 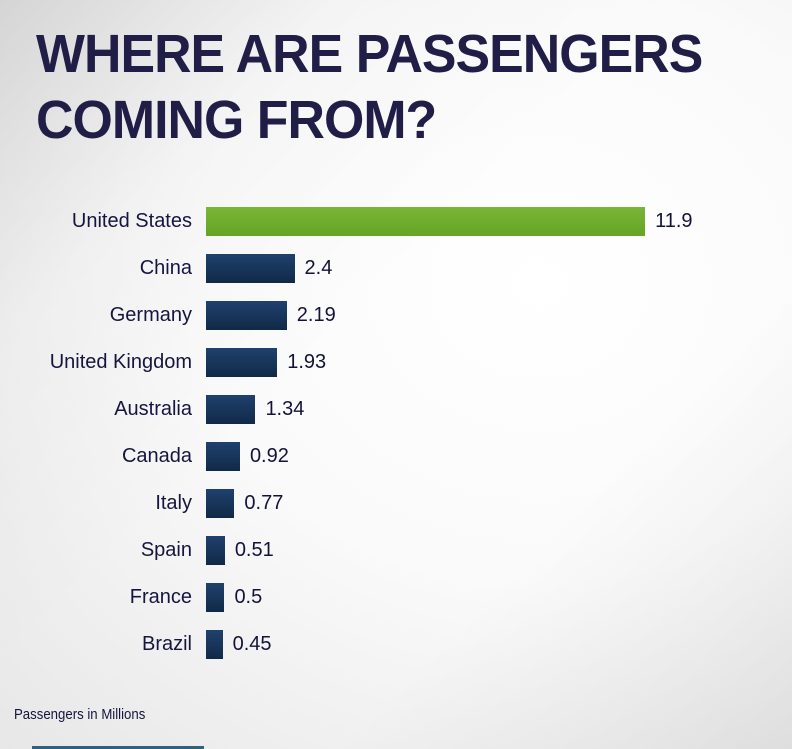 I want to click on axis-units-caption: Passengers in Millions, so click(x=80, y=714).